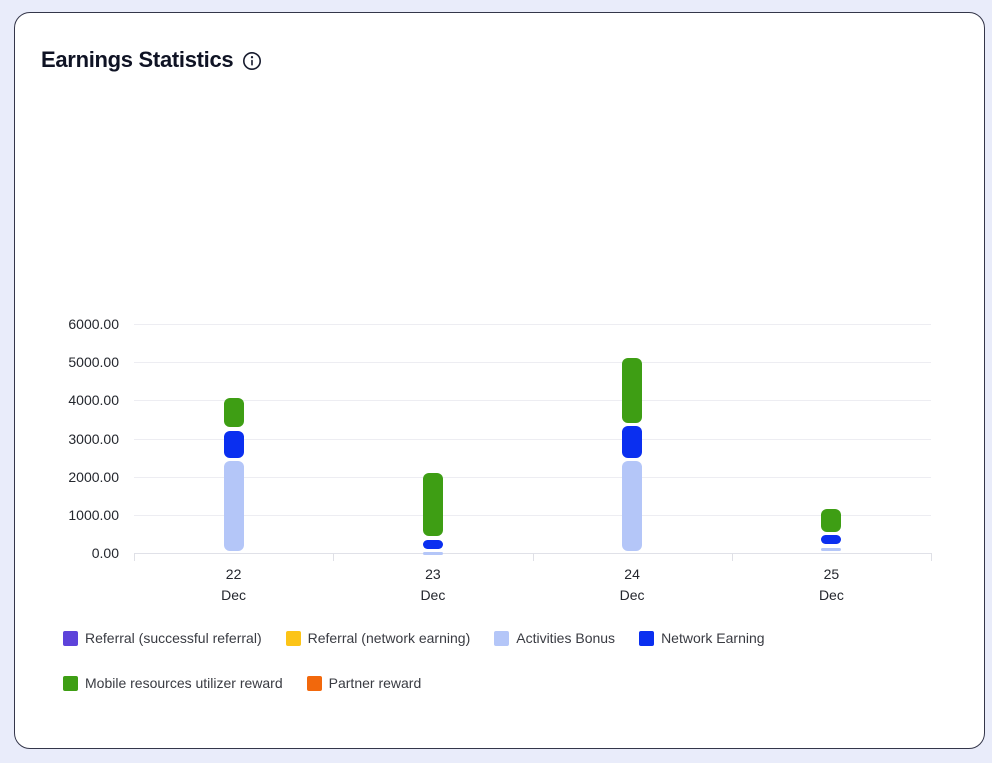 Image resolution: width=992 pixels, height=763 pixels. I want to click on x-axis-label: 23 Dec, so click(433, 584).